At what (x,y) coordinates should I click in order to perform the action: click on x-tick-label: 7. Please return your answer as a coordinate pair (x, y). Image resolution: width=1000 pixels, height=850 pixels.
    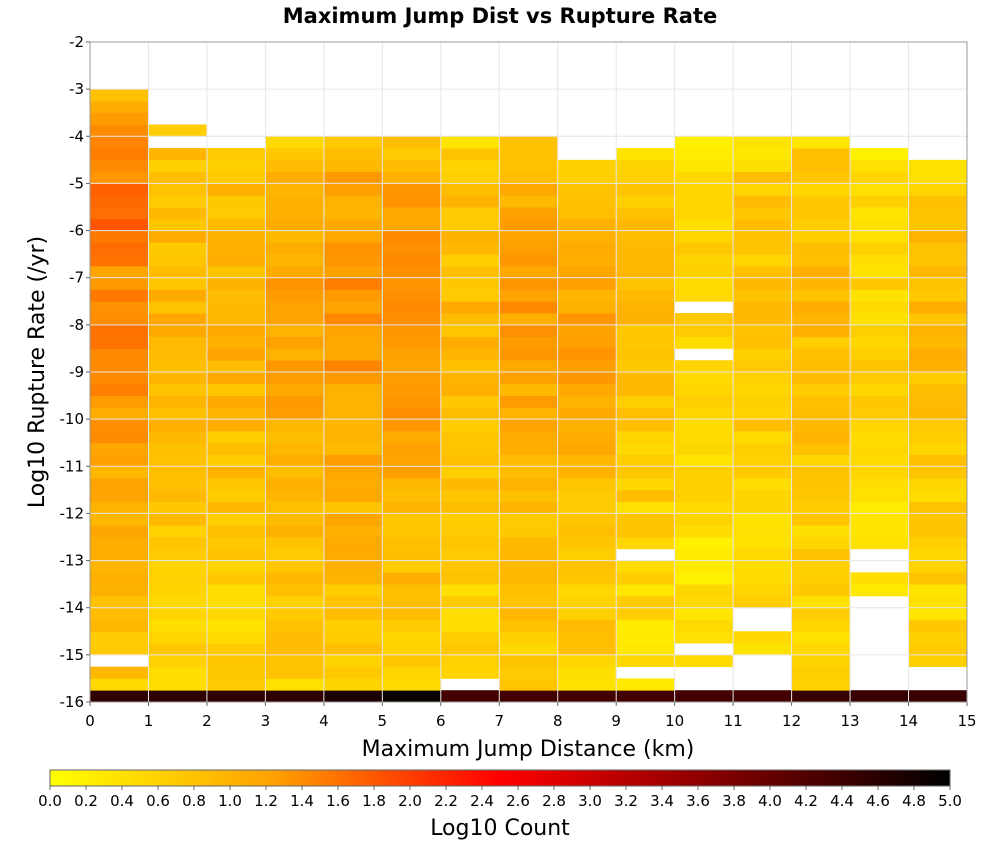
    Looking at the image, I should click on (499, 721).